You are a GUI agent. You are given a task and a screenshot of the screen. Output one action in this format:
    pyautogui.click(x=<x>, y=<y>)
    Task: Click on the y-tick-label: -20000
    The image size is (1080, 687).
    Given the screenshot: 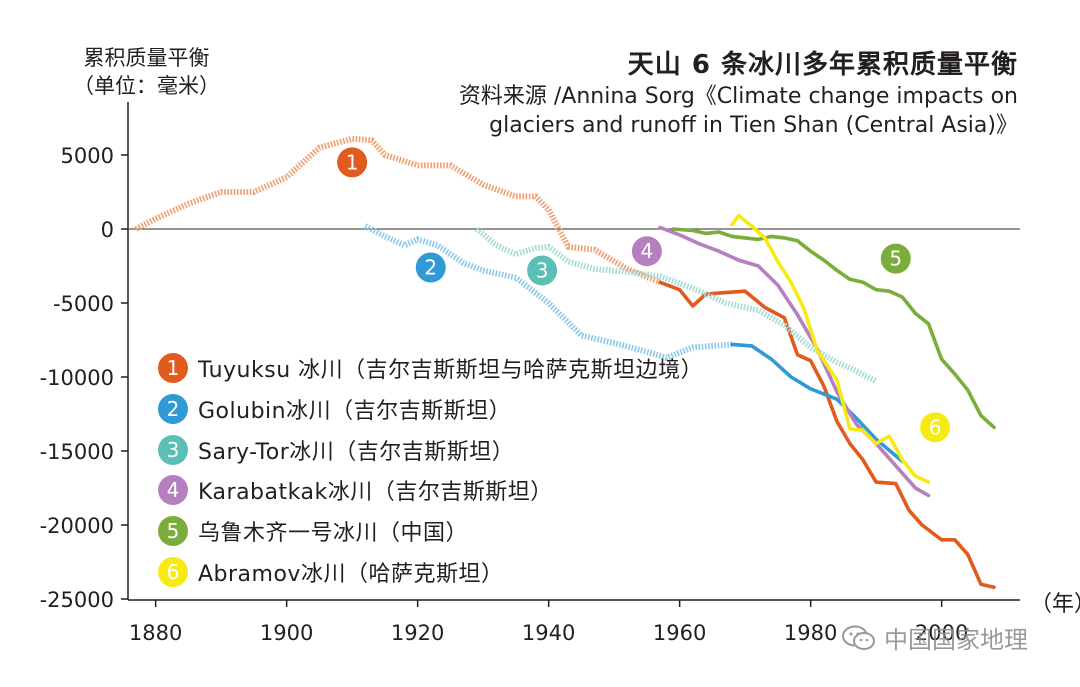 What is the action you would take?
    pyautogui.click(x=77, y=526)
    